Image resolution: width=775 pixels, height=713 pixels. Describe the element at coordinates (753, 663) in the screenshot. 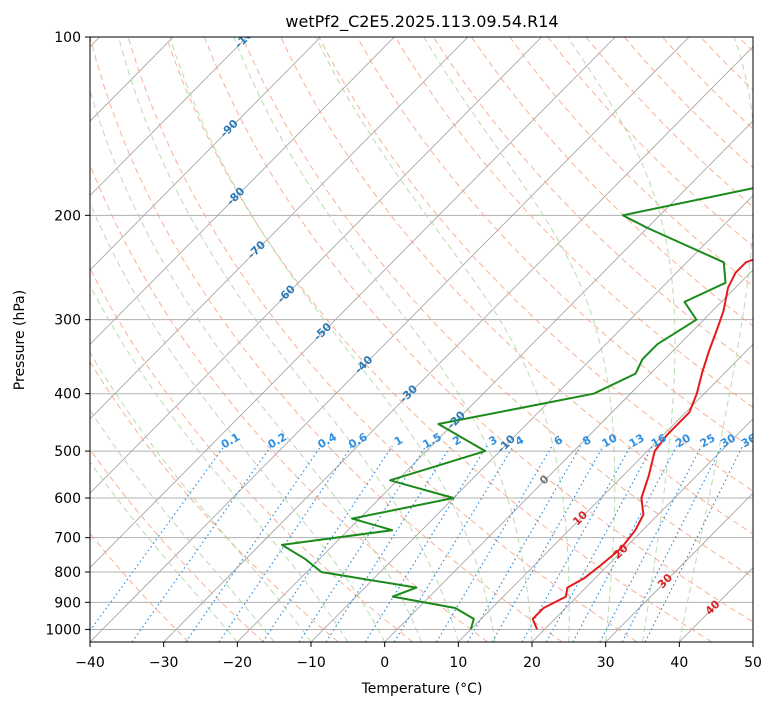

I see `x-tick-label: 50` at that location.